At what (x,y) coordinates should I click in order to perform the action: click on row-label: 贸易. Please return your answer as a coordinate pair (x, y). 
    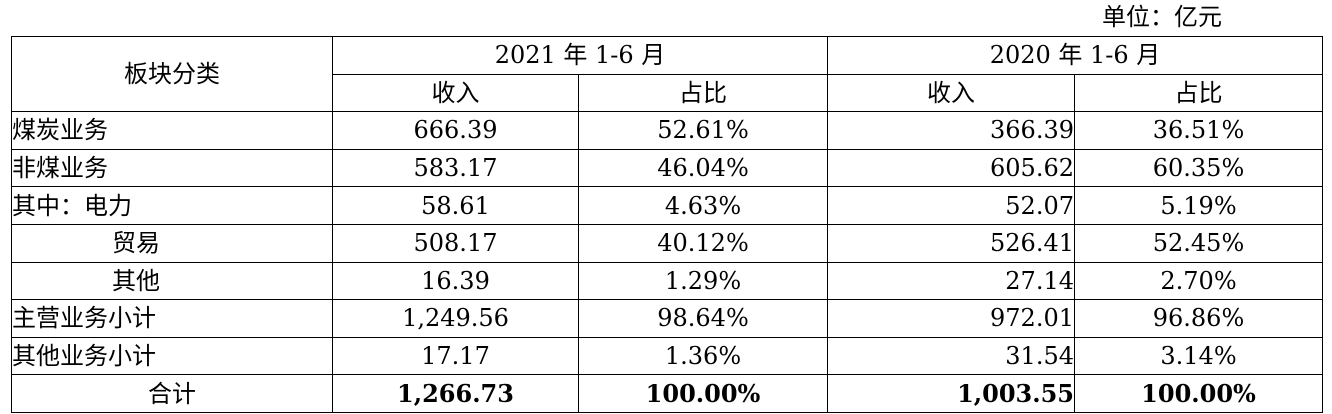
    Looking at the image, I should click on (172, 243).